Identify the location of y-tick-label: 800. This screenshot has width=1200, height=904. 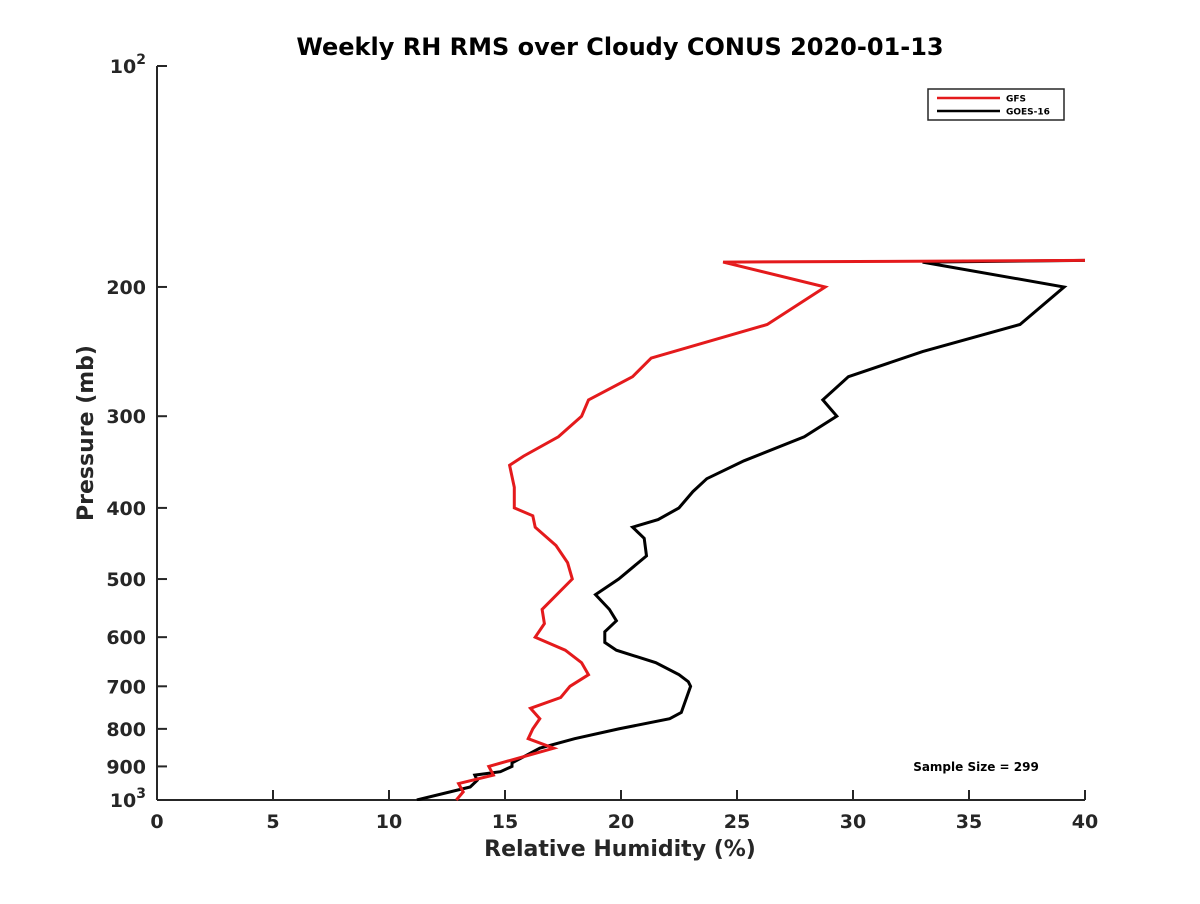
(126, 730).